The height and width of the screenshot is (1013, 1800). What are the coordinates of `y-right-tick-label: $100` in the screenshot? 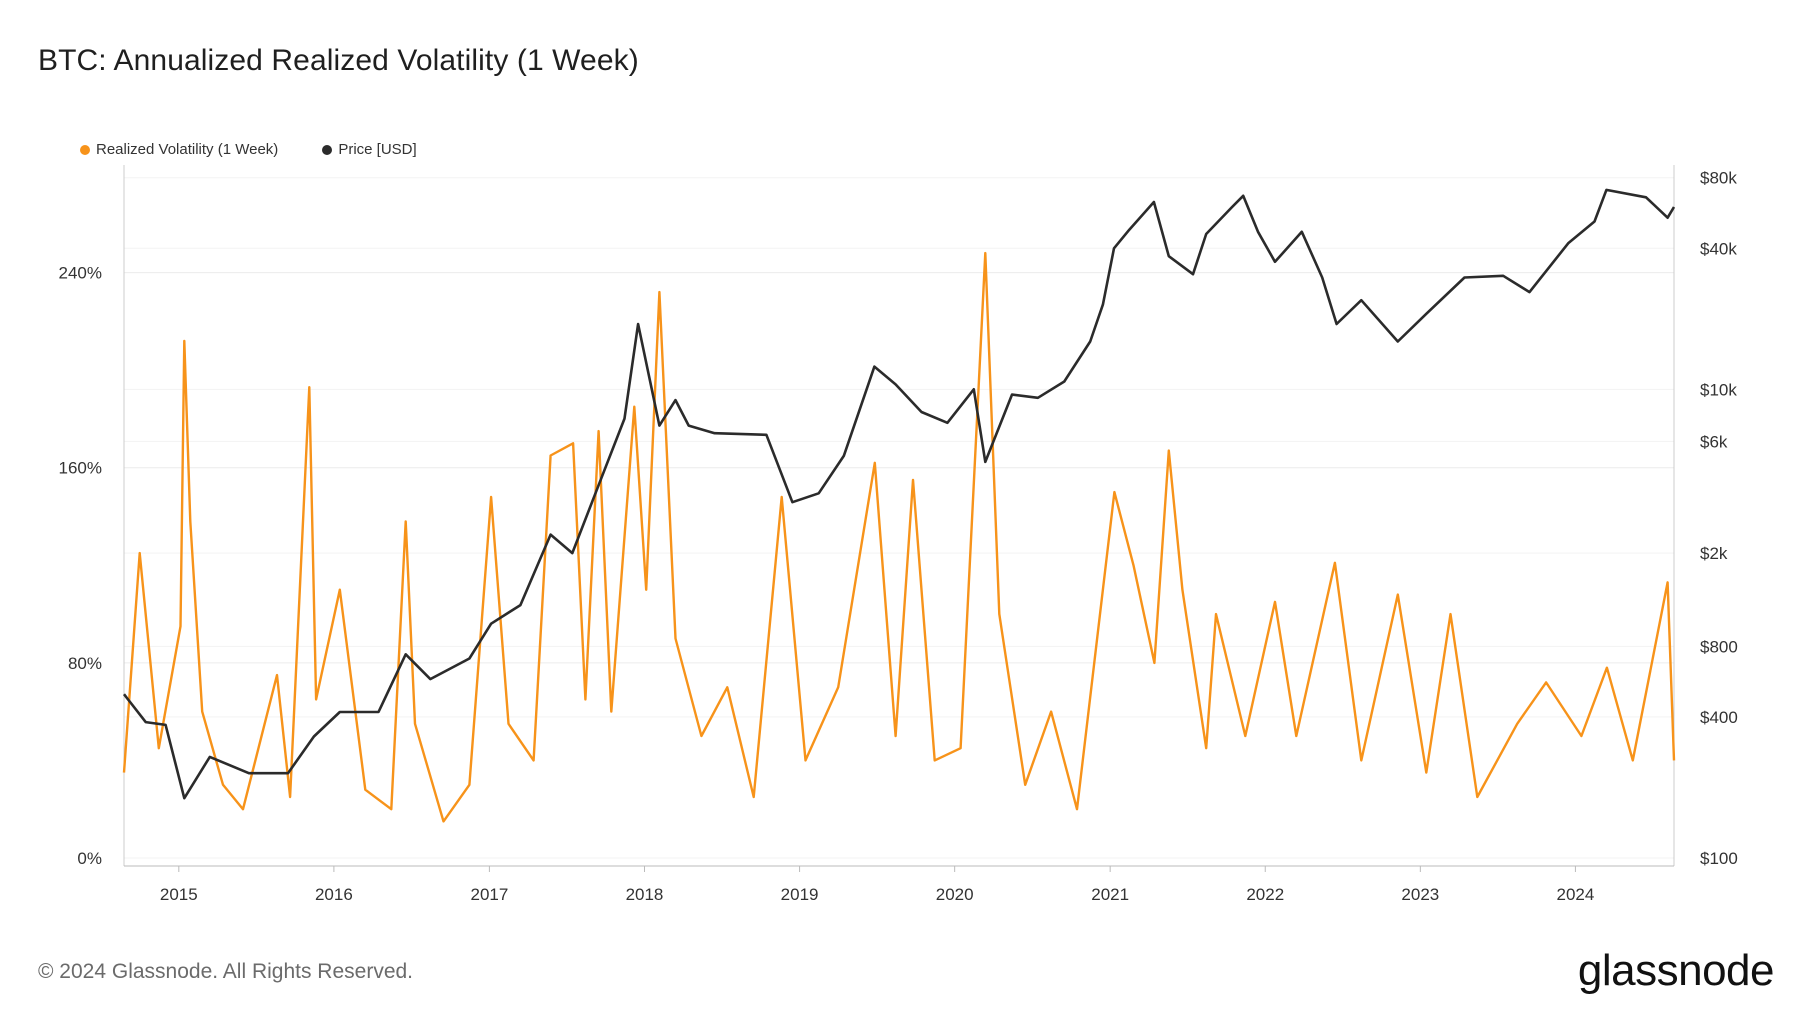 It's located at (1719, 858).